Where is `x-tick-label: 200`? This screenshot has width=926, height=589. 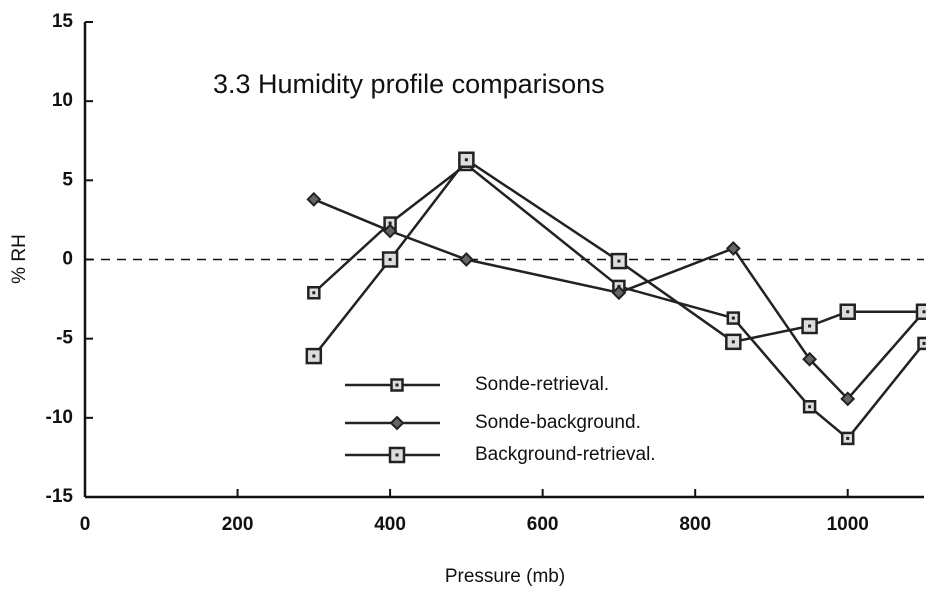
x-tick-label: 200 is located at coordinates (238, 524).